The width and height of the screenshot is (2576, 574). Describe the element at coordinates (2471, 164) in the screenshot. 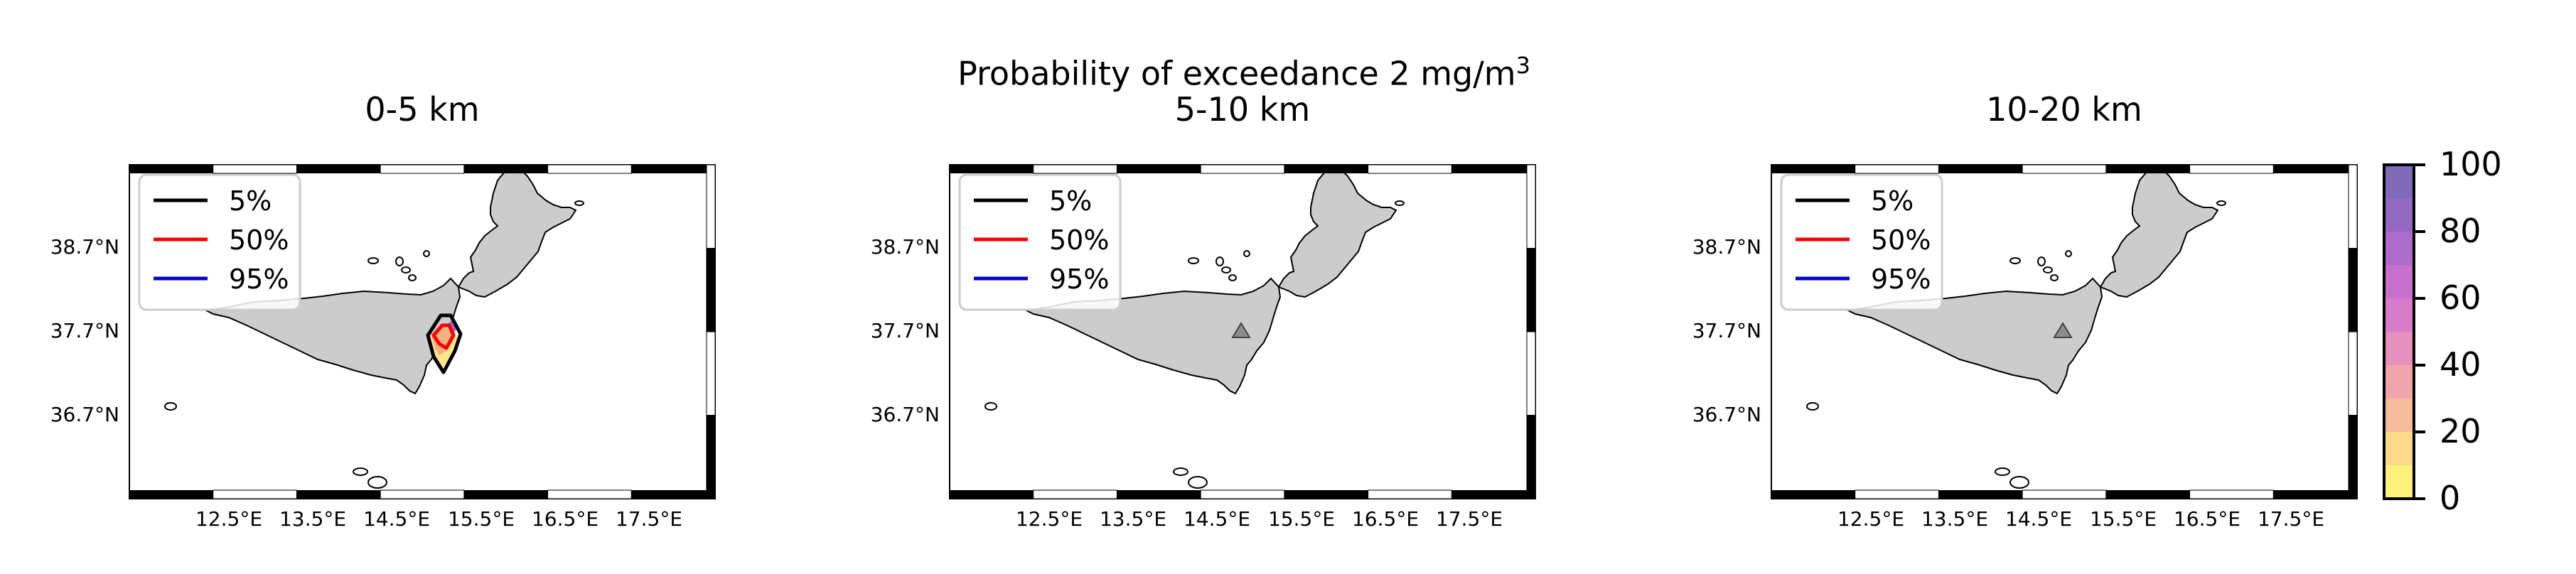

I see `colorbar-tick-label: 100` at that location.